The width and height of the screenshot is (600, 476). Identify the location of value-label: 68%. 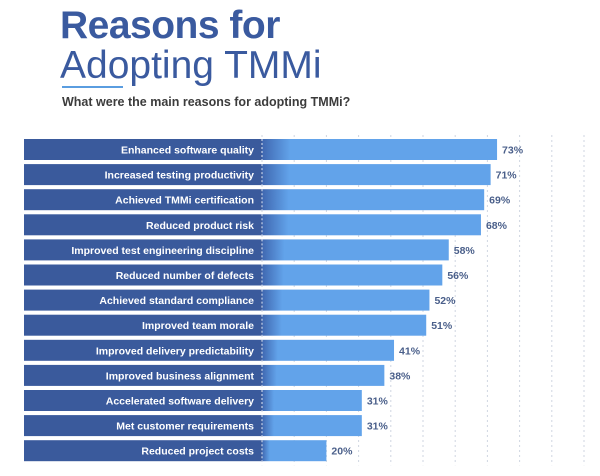
(497, 226).